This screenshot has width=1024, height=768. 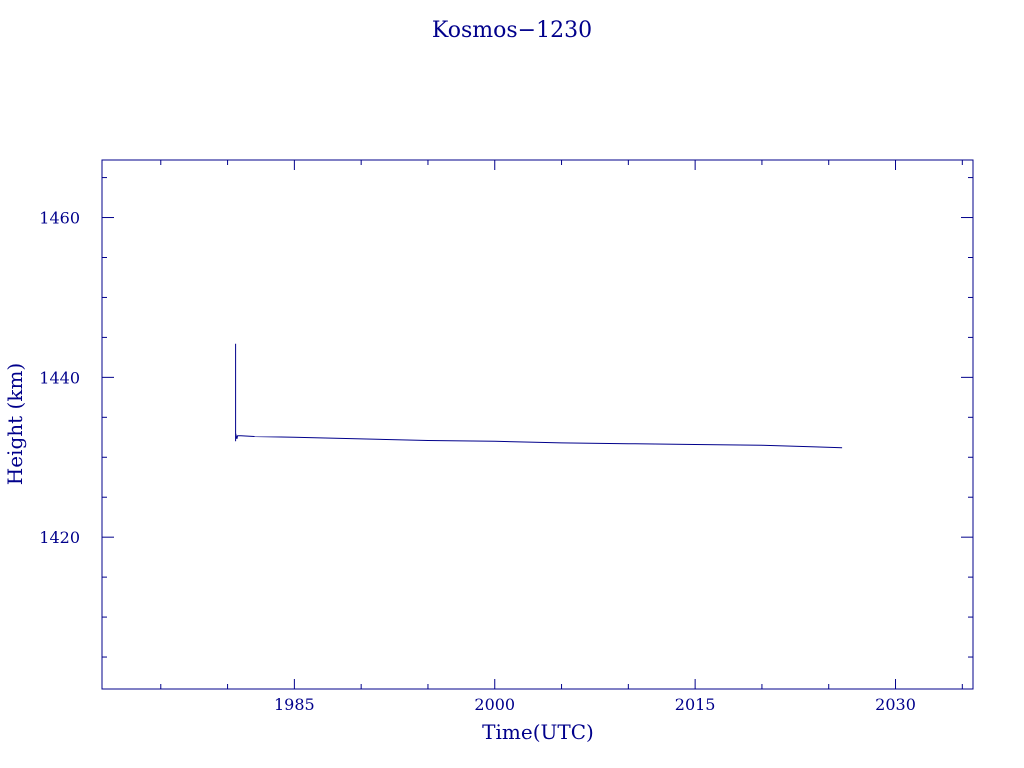 What do you see at coordinates (512, 30) in the screenshot?
I see `chart-title: Kosmos−1230` at bounding box center [512, 30].